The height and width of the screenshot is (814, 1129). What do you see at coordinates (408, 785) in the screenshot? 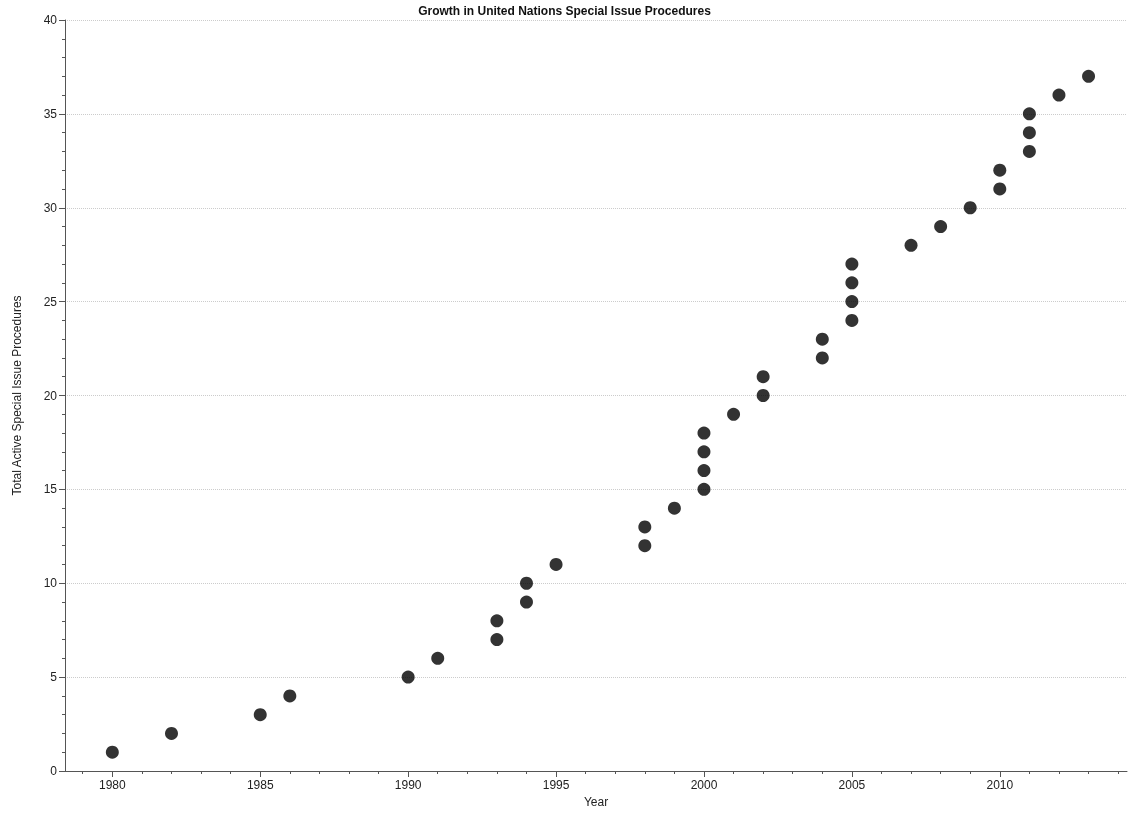
I see `x-tick-label: 1990` at bounding box center [408, 785].